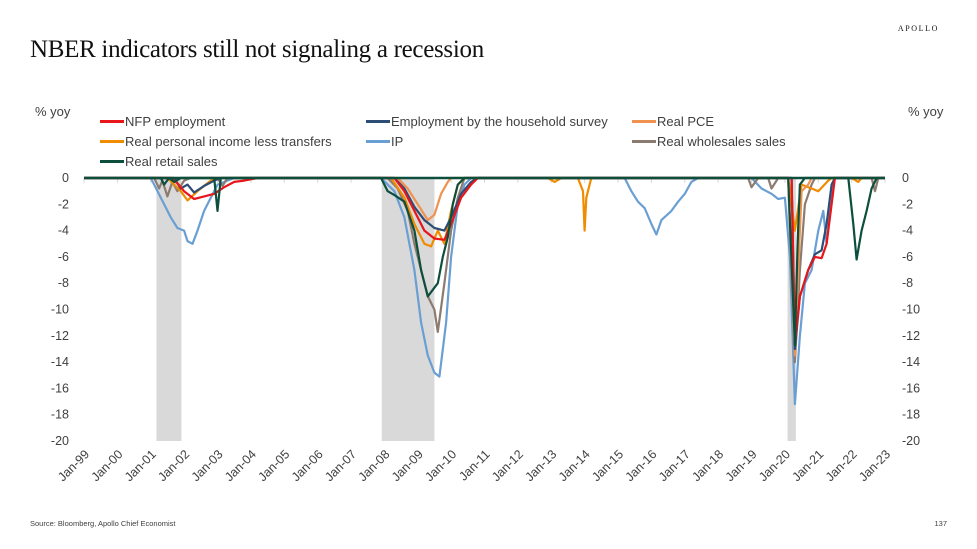 This screenshot has width=977, height=549. What do you see at coordinates (171, 161) in the screenshot?
I see `legend-label: Real retail sales` at bounding box center [171, 161].